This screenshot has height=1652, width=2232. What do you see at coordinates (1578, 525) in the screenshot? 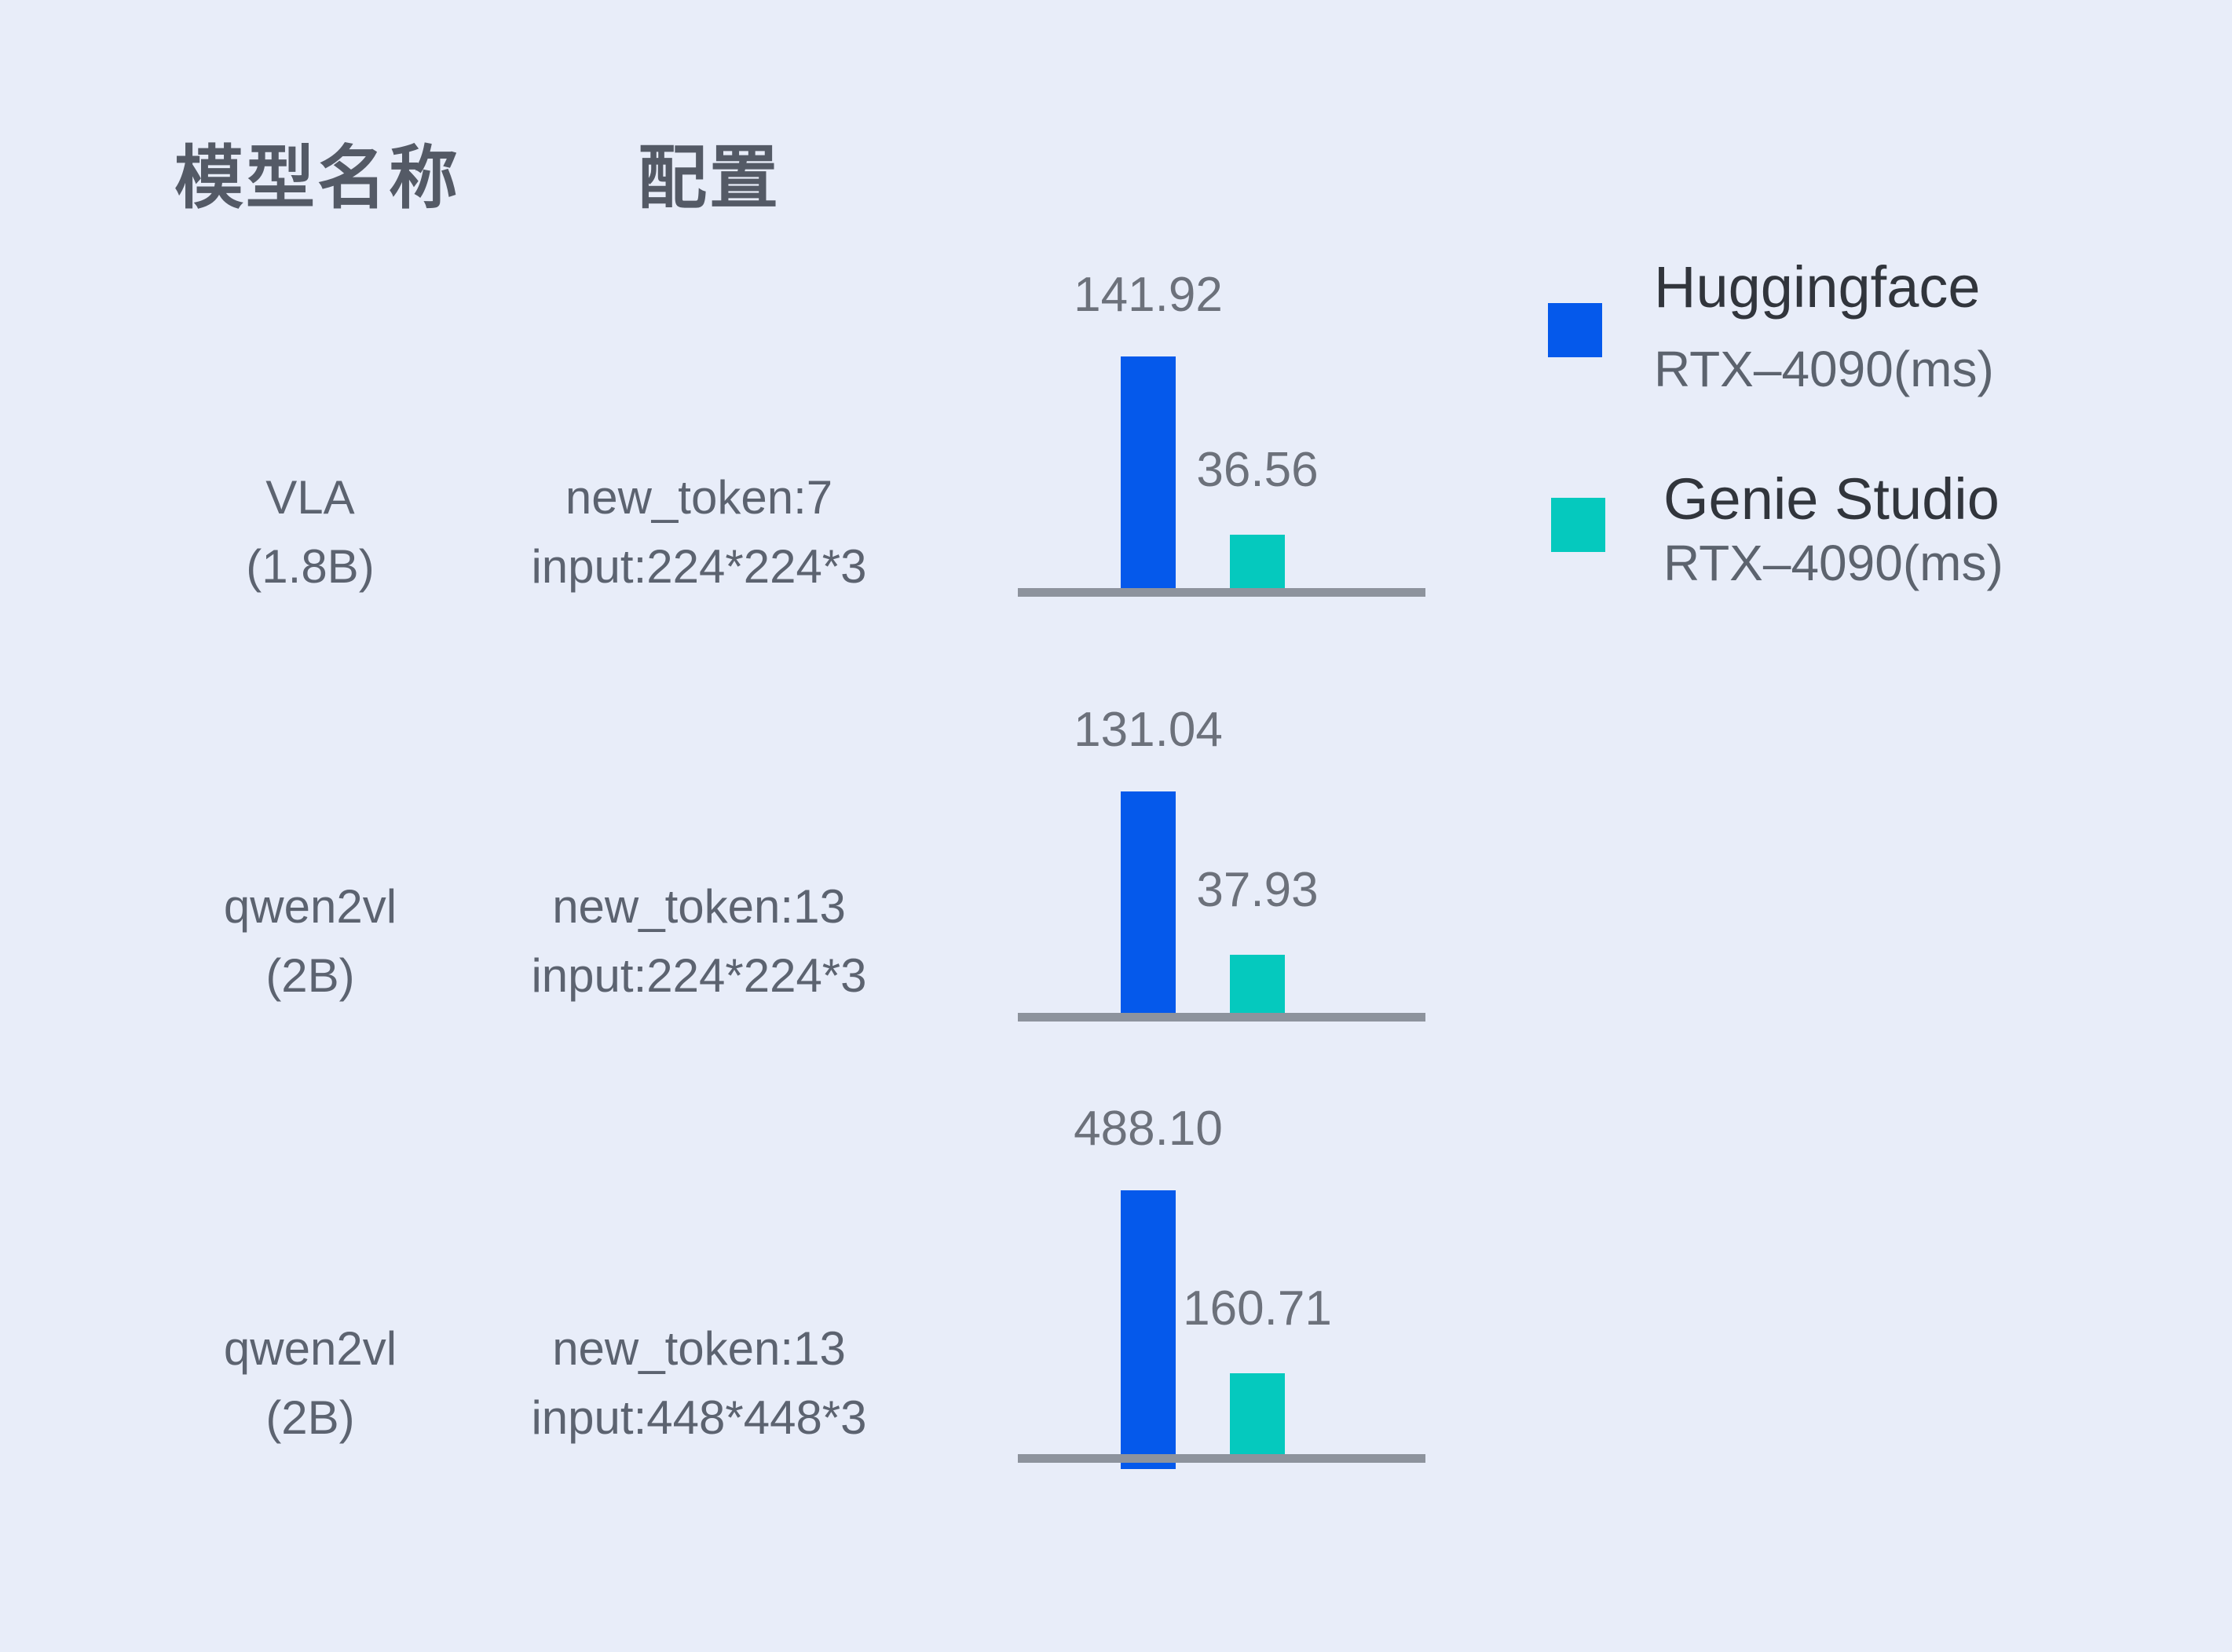
I see `genie-studio-legend-swatch` at bounding box center [1578, 525].